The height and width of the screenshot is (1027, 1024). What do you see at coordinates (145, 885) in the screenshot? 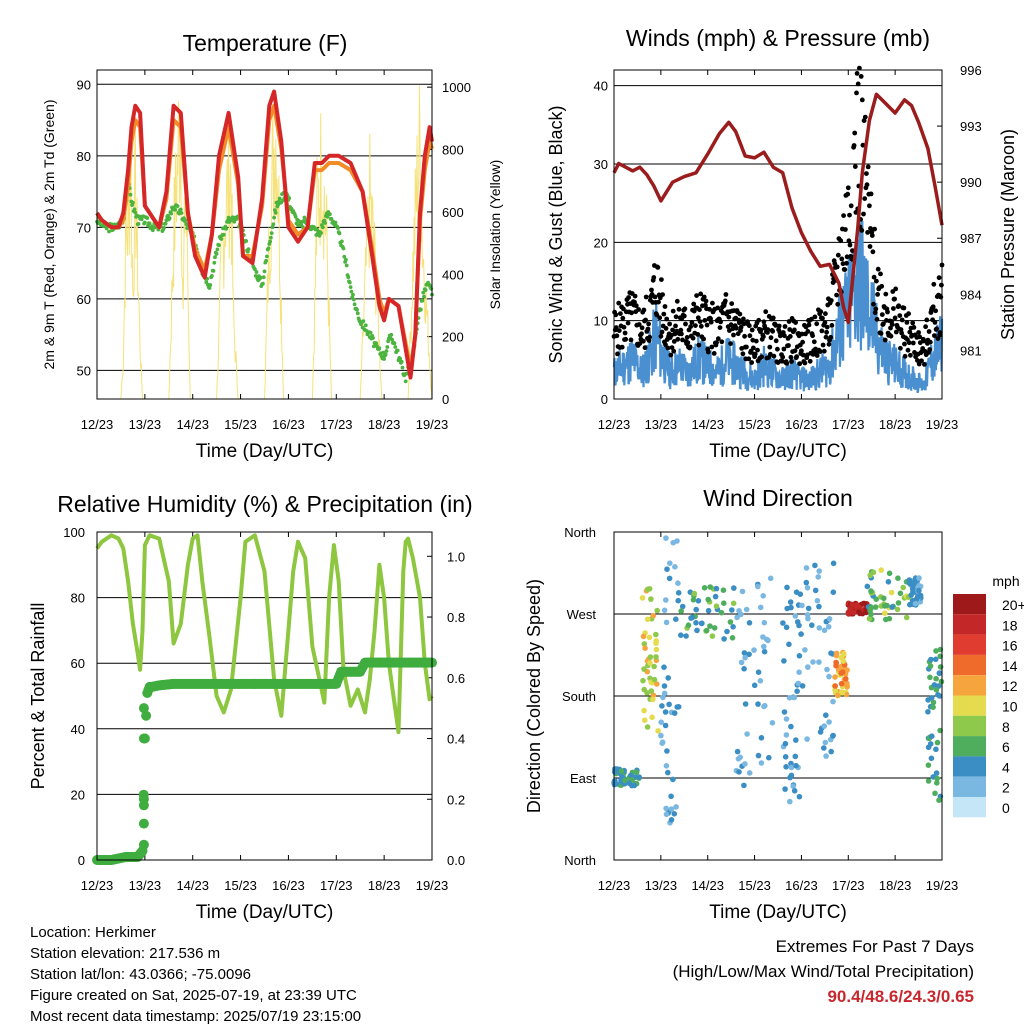
I see `x-tick-label: 13/23` at bounding box center [145, 885].